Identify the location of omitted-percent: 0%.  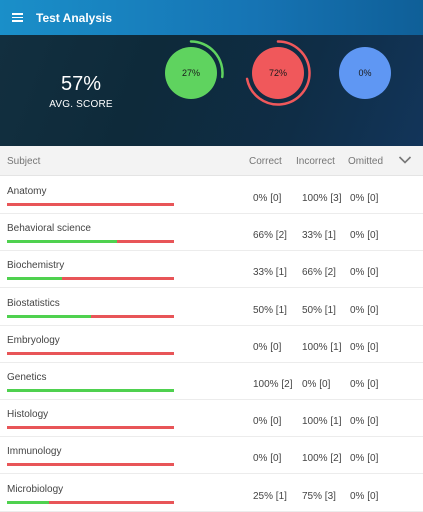
(365, 73).